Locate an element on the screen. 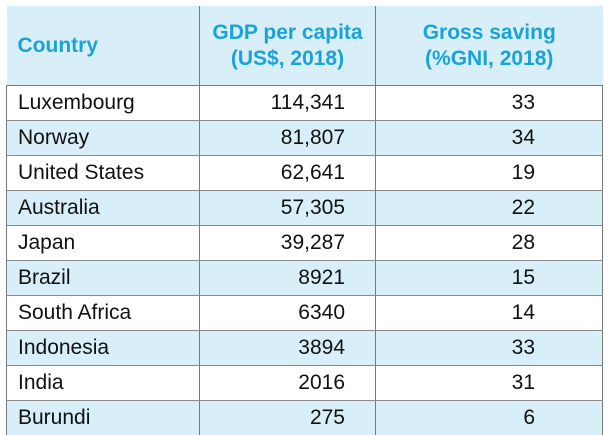 The image size is (612, 435). gdp-cell: 2016 is located at coordinates (288, 383).